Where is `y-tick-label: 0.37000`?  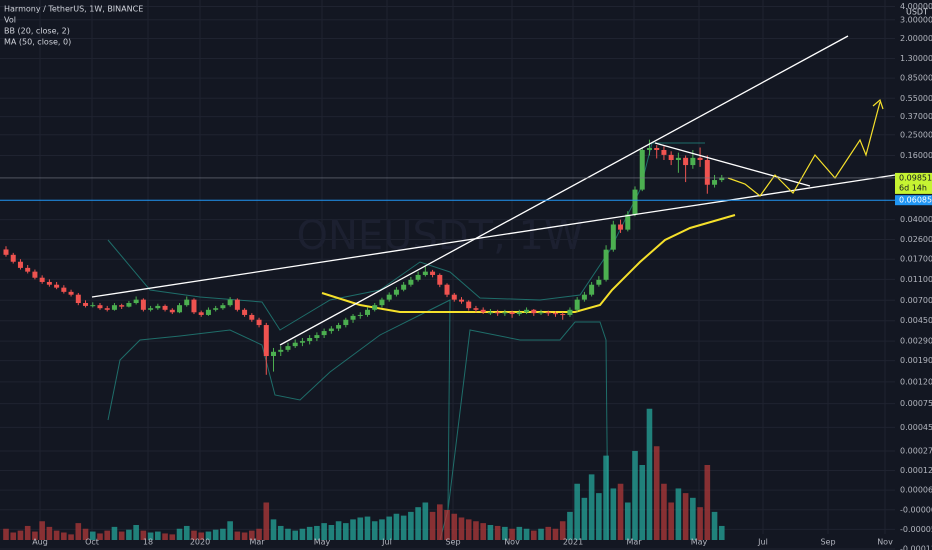
y-tick-label: 0.37000 is located at coordinates (916, 116).